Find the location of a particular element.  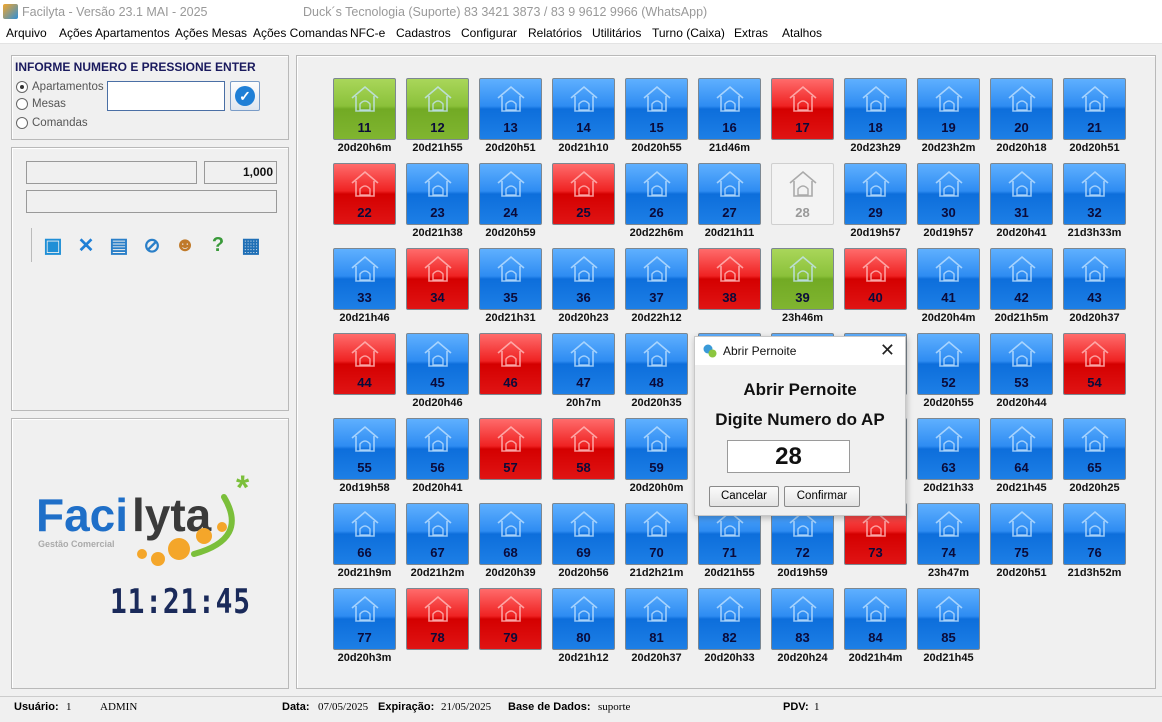

cashier-icon: ▦ is located at coordinates (251, 245).